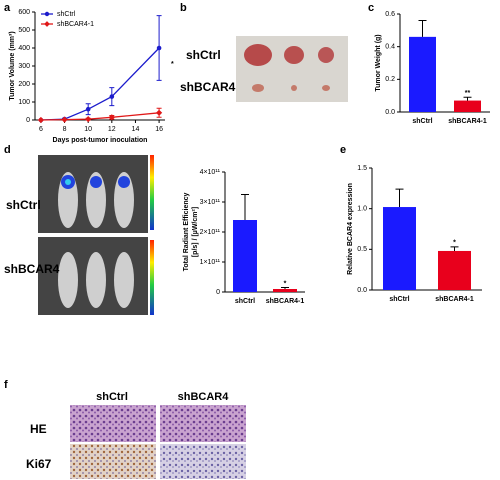 This screenshot has height=480, width=500. Describe the element at coordinates (100, 140) in the screenshot. I see `x-axis-label: Days post-tumor inoculation` at that location.